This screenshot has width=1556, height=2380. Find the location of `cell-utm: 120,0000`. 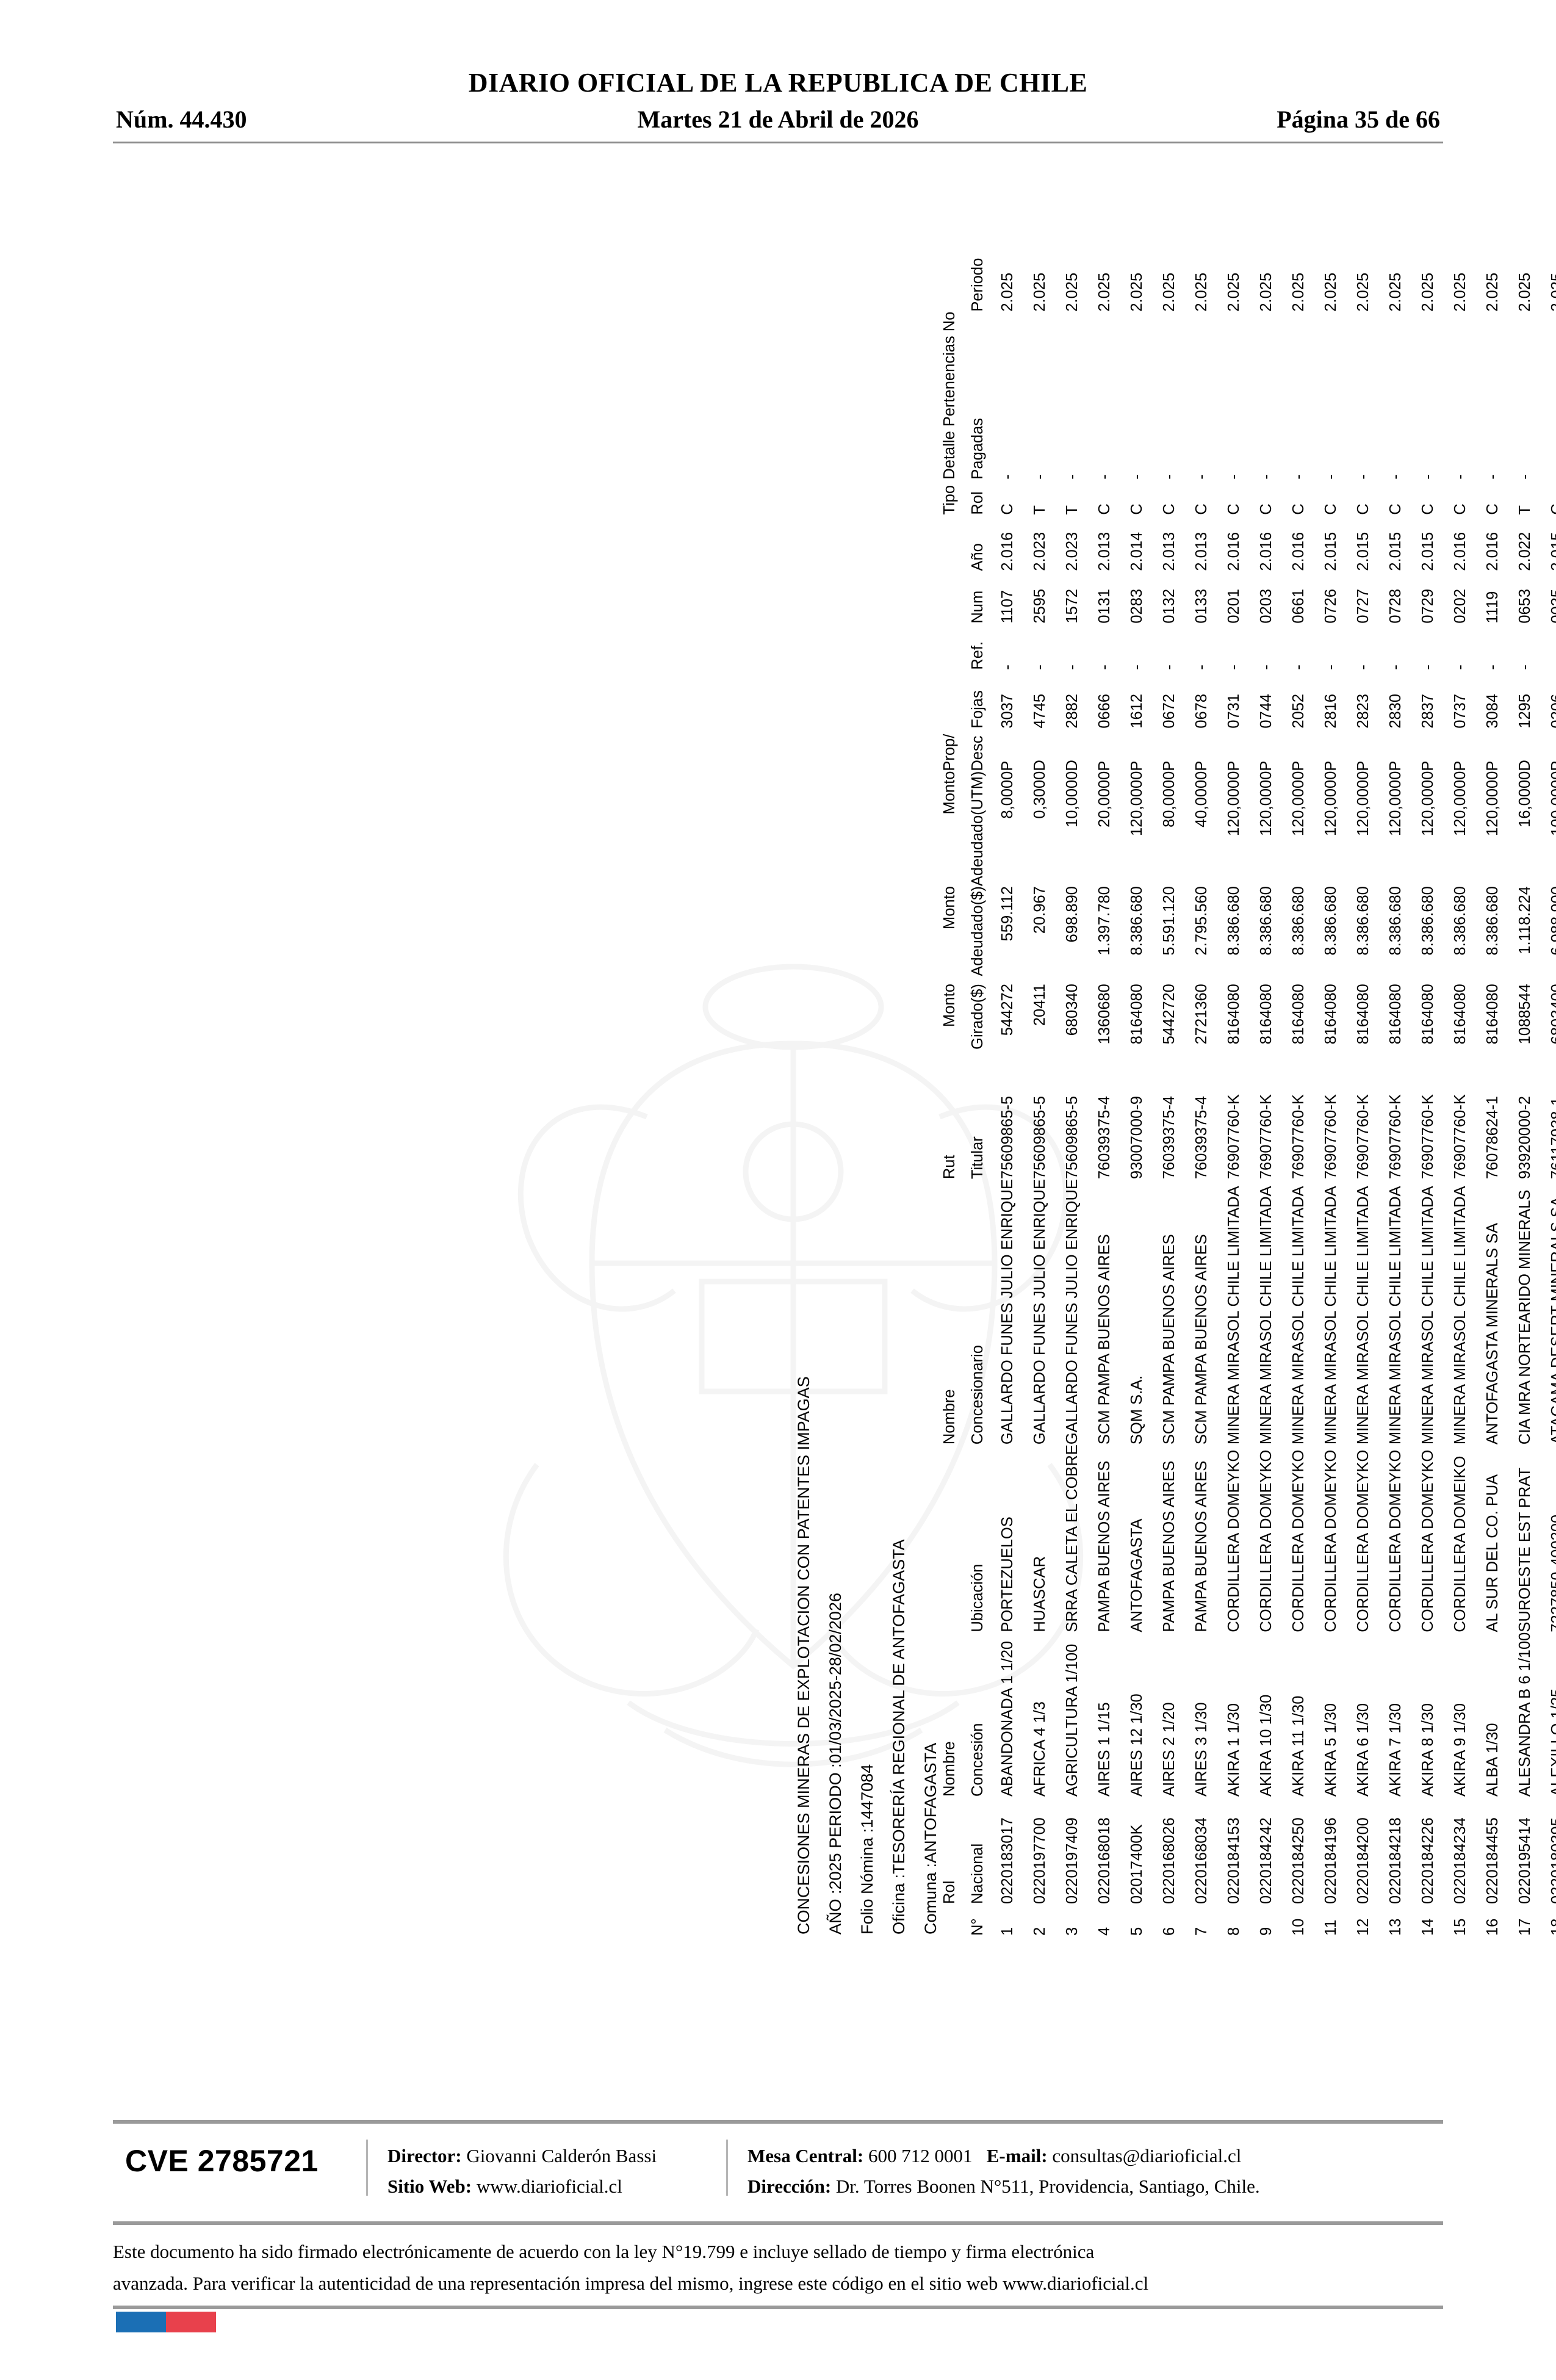

cell-utm: 120,0000 is located at coordinates (1266, 804).